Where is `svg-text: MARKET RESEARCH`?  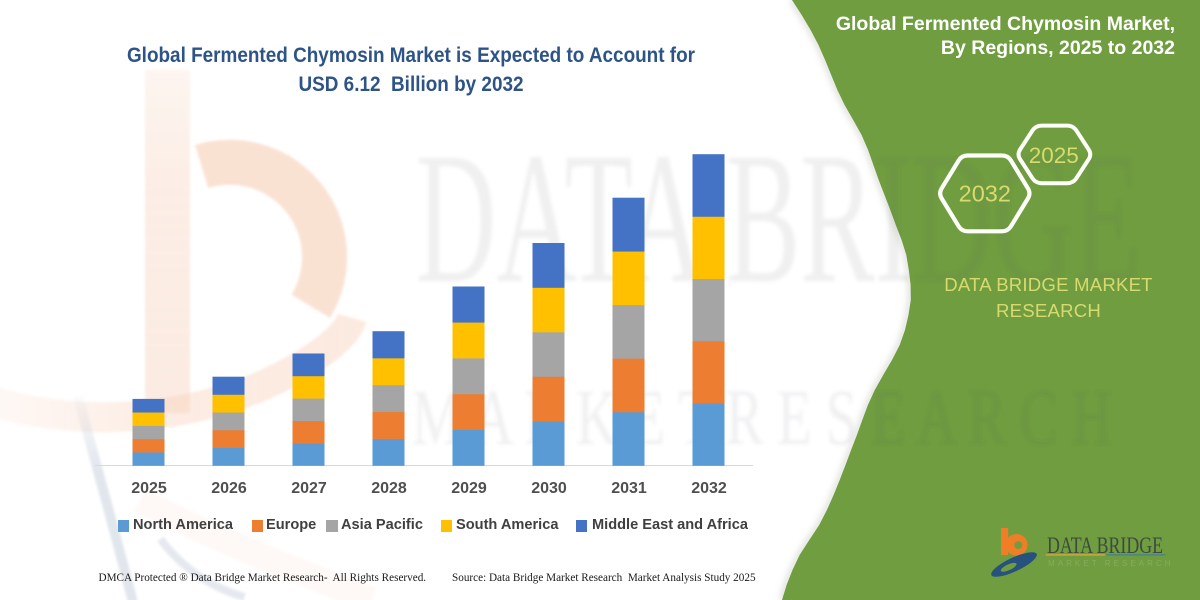
svg-text: MARKET RESEARCH is located at coordinates (1111, 563).